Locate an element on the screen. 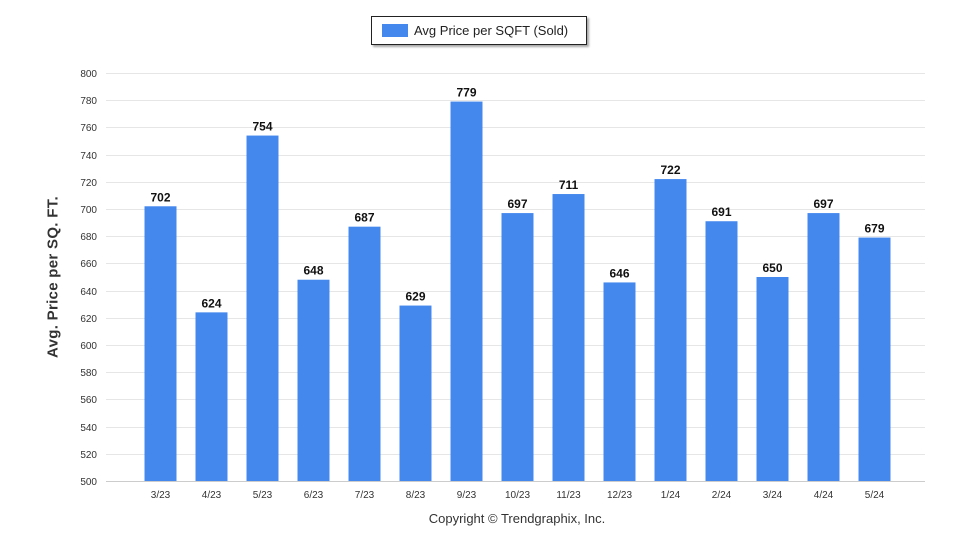 Image resolution: width=960 pixels, height=550 pixels. legend: Avg Price per SQFT (Sold) is located at coordinates (479, 30).